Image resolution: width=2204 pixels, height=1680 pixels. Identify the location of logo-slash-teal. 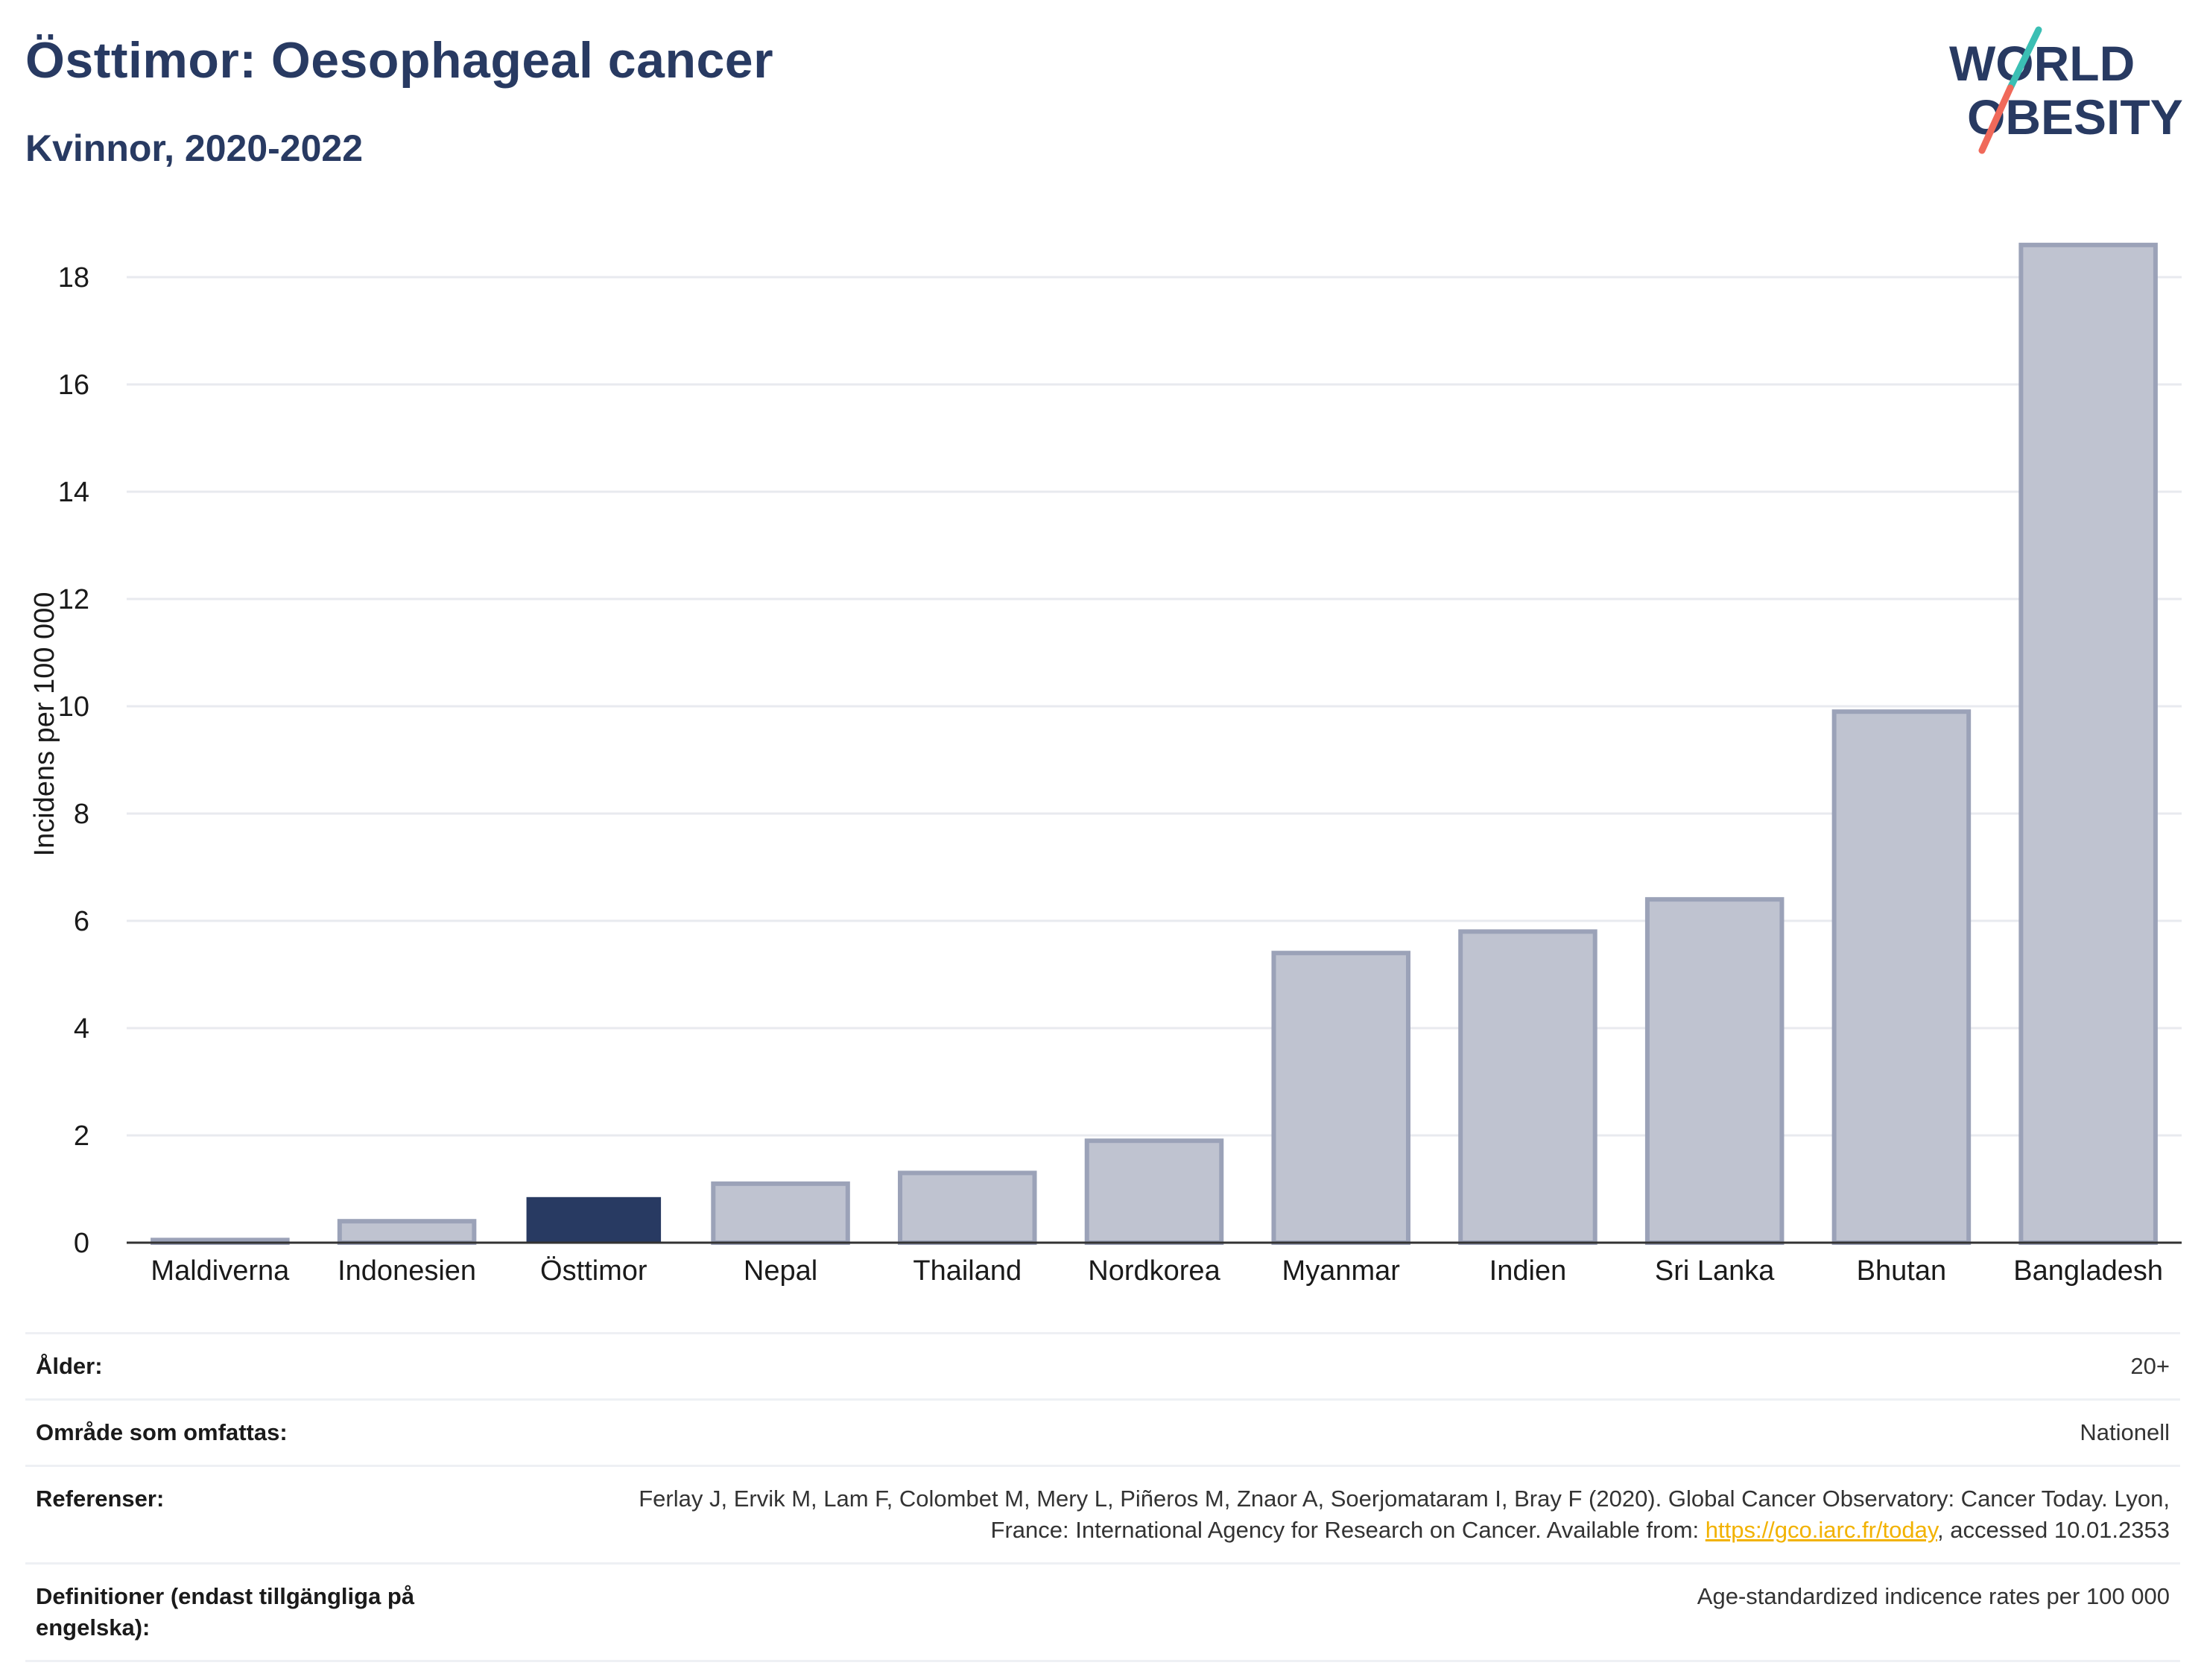
(2024, 59).